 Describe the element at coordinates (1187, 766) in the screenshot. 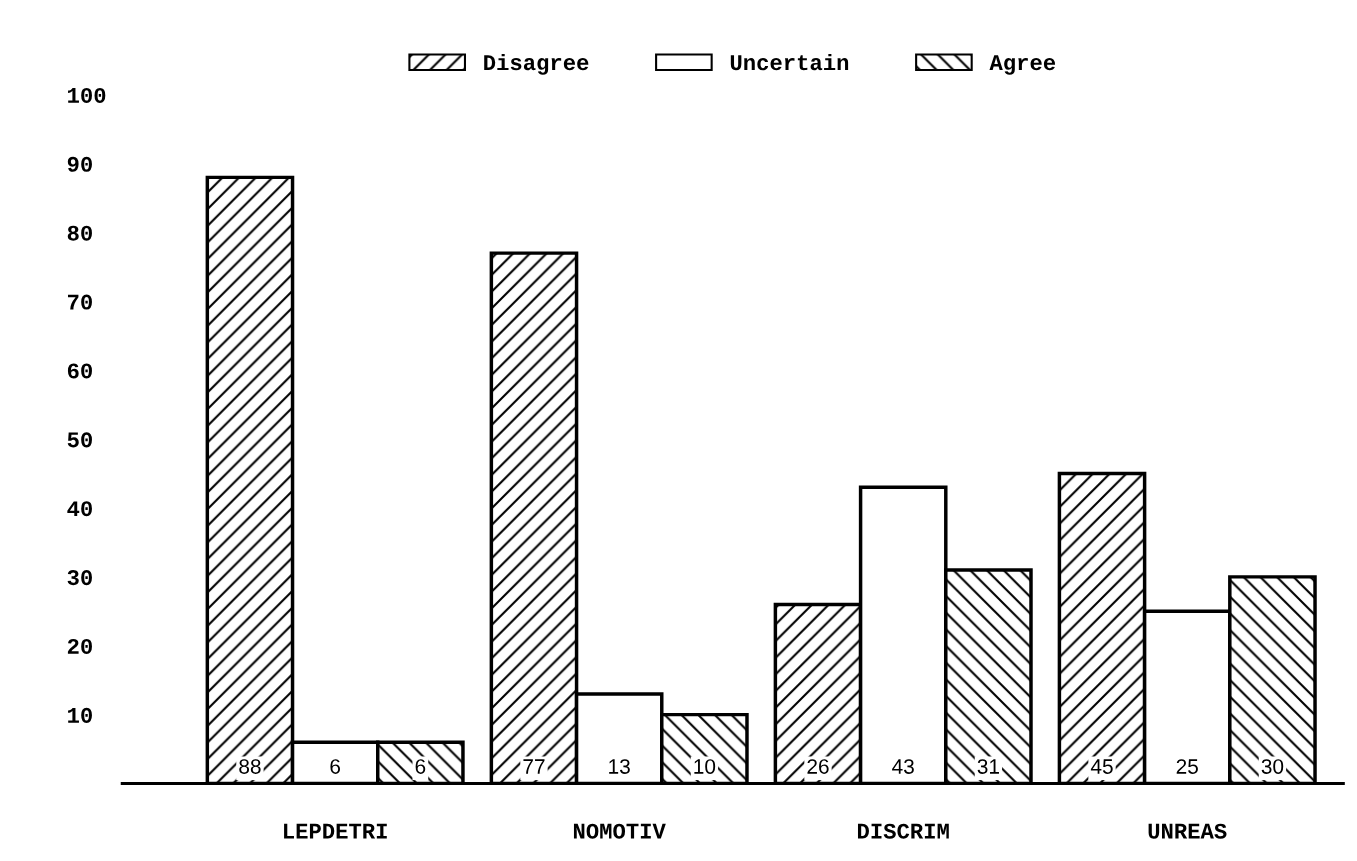

I see `data-label: 25` at that location.